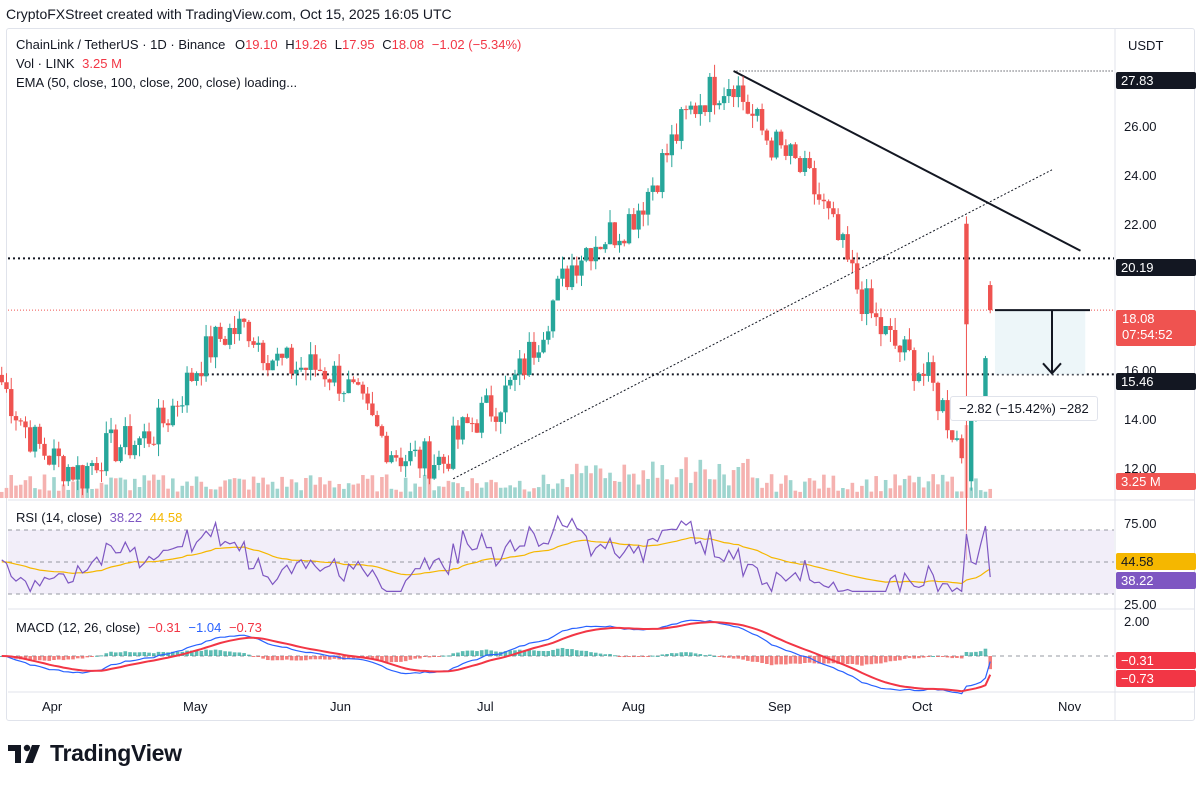 The image size is (1203, 785). I want to click on time-label: Nov, so click(1070, 706).